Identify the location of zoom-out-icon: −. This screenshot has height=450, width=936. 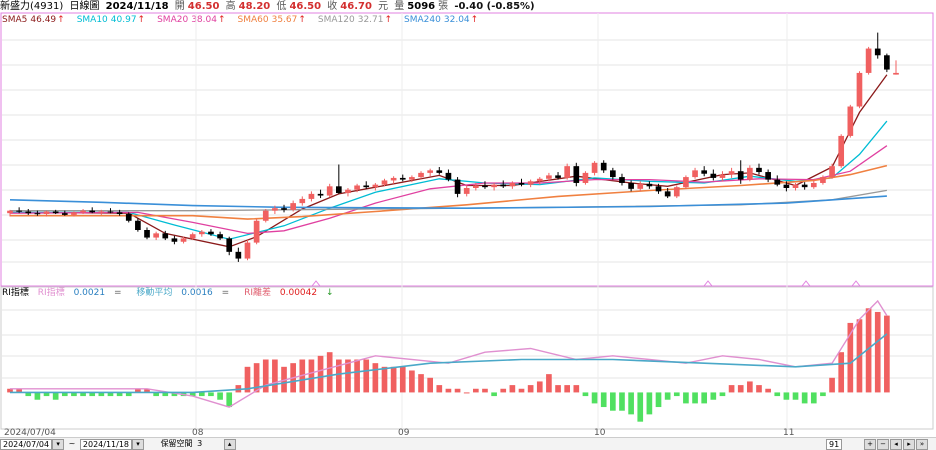
(883, 444).